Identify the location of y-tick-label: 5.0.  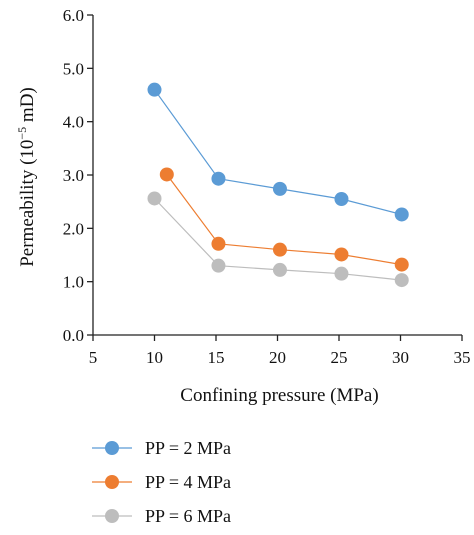
(73, 68).